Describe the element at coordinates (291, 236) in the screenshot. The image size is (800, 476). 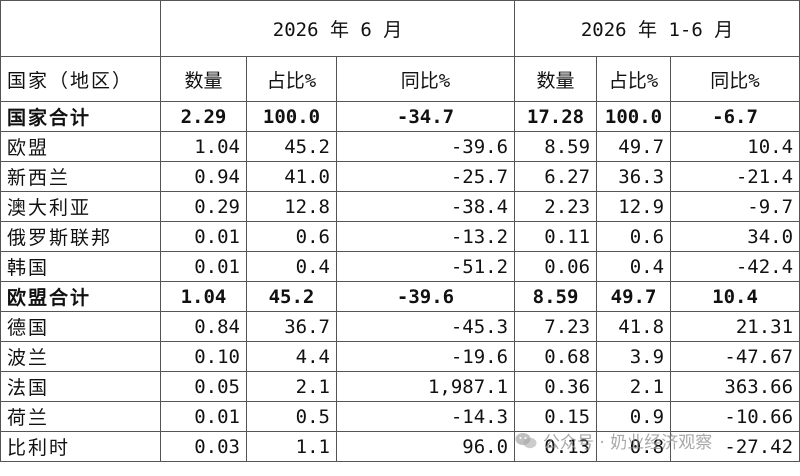
I see `share-cell: 0.6` at that location.